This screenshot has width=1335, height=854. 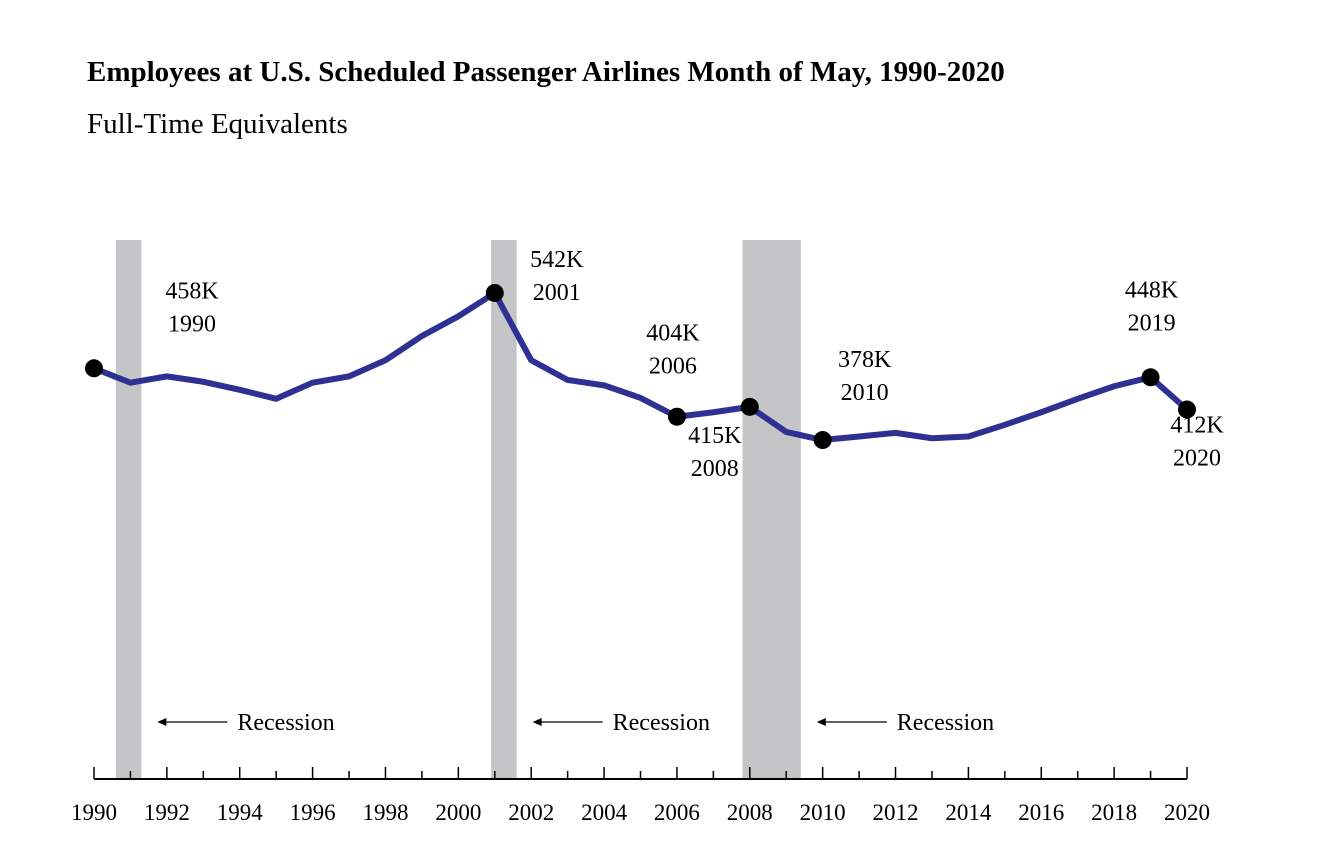 What do you see at coordinates (1152, 290) in the screenshot?
I see `point-value-label: 448K` at bounding box center [1152, 290].